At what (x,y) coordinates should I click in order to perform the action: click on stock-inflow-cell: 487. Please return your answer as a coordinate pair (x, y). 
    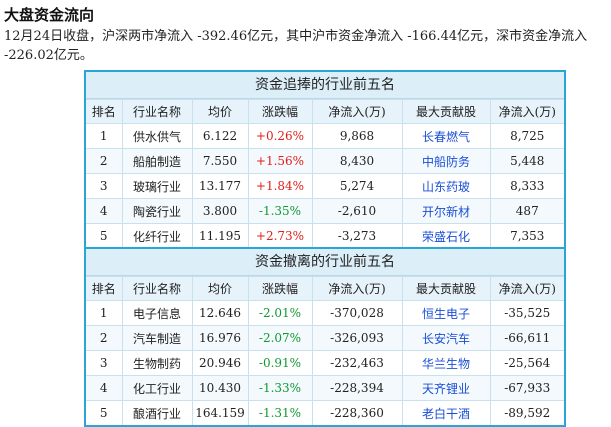
    Looking at the image, I should click on (527, 211).